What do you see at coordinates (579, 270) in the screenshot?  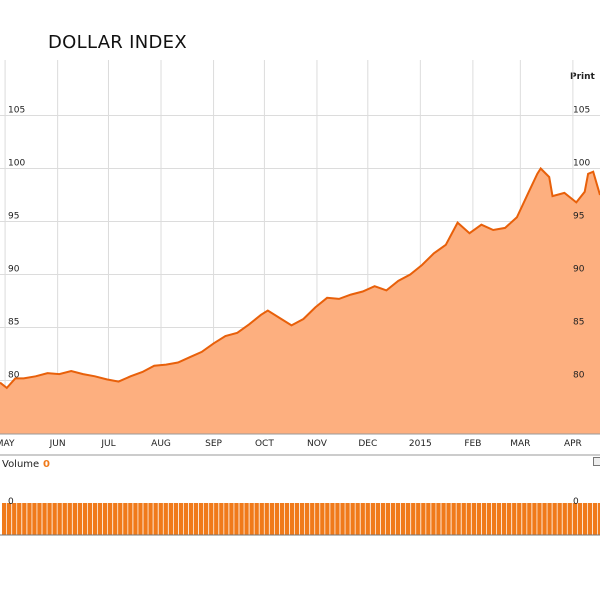 I see `y-tick-right-90: 90` at bounding box center [579, 270].